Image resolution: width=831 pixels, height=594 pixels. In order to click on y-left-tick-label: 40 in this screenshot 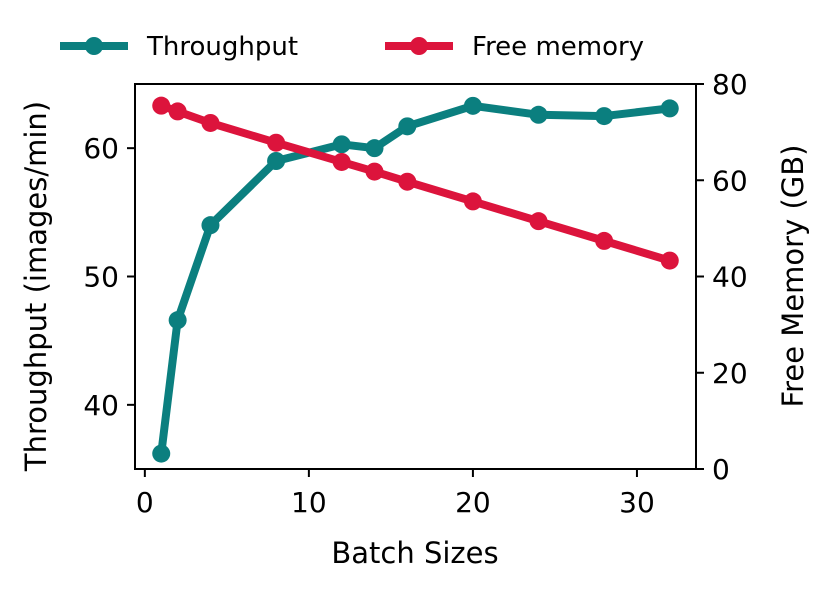, I will do `click(101, 405)`.